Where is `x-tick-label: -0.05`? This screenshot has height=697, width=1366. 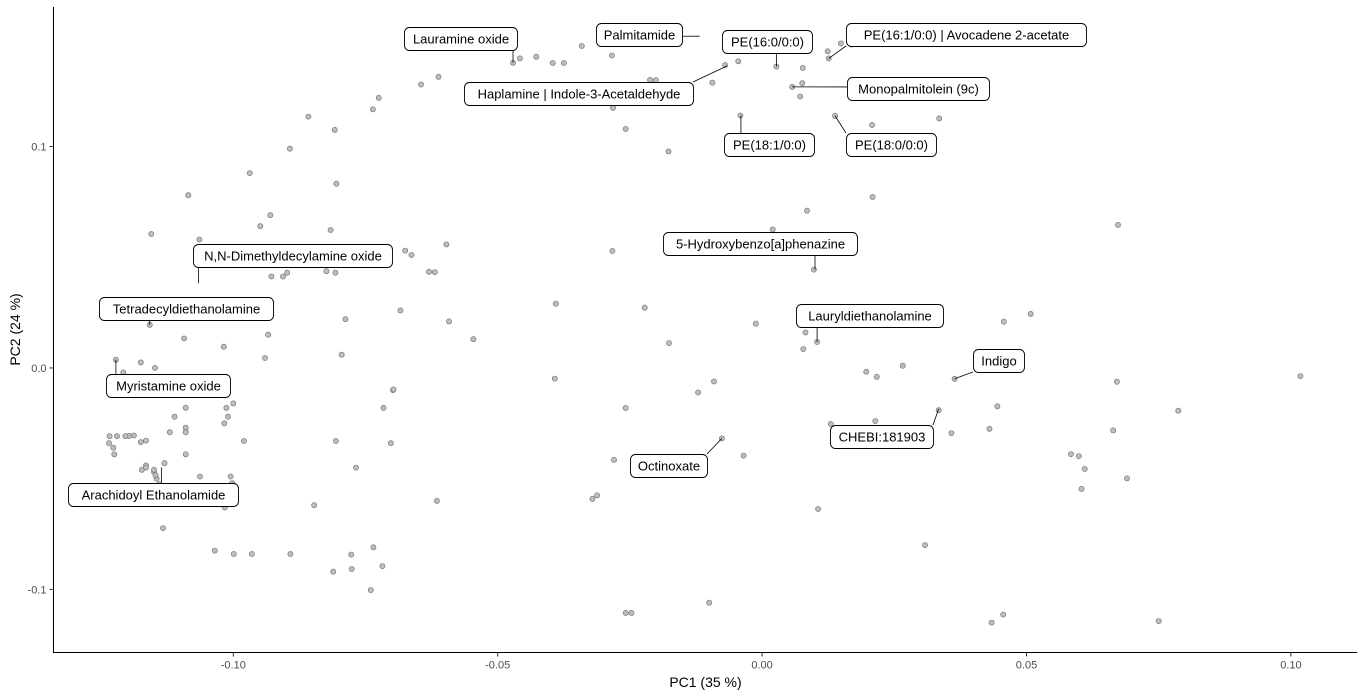 x-tick-label: -0.05 is located at coordinates (497, 666).